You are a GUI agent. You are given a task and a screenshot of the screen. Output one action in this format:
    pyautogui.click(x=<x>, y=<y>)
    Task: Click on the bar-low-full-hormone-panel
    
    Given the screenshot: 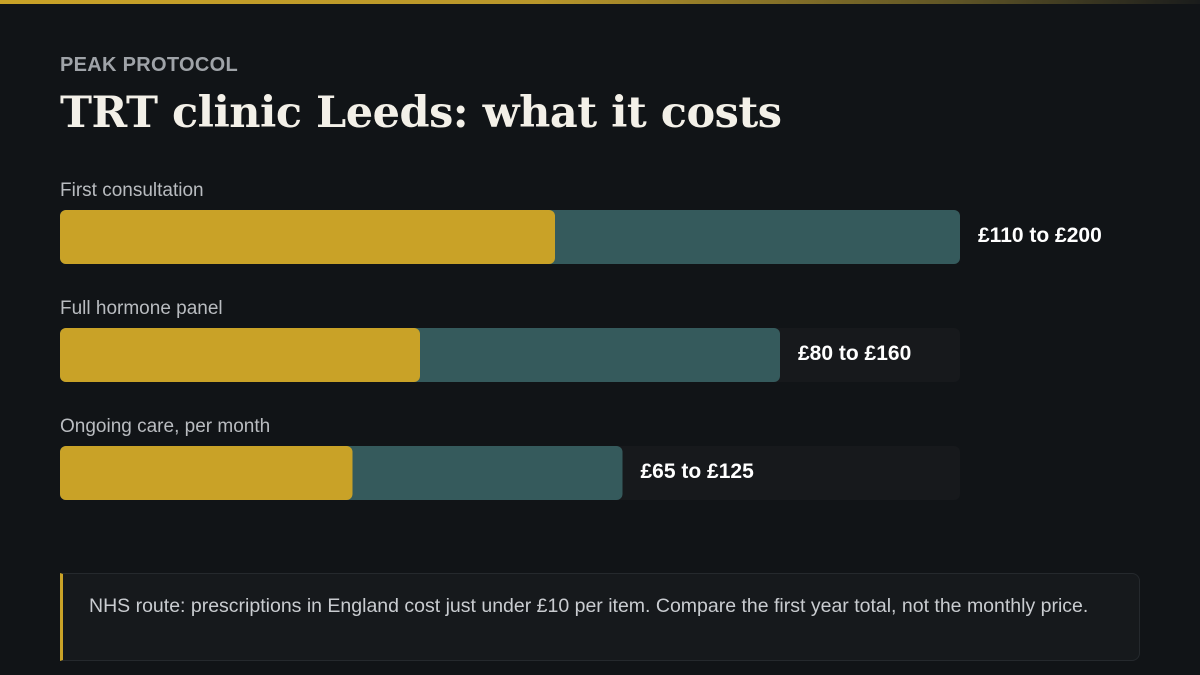 What is the action you would take?
    pyautogui.click(x=240, y=355)
    